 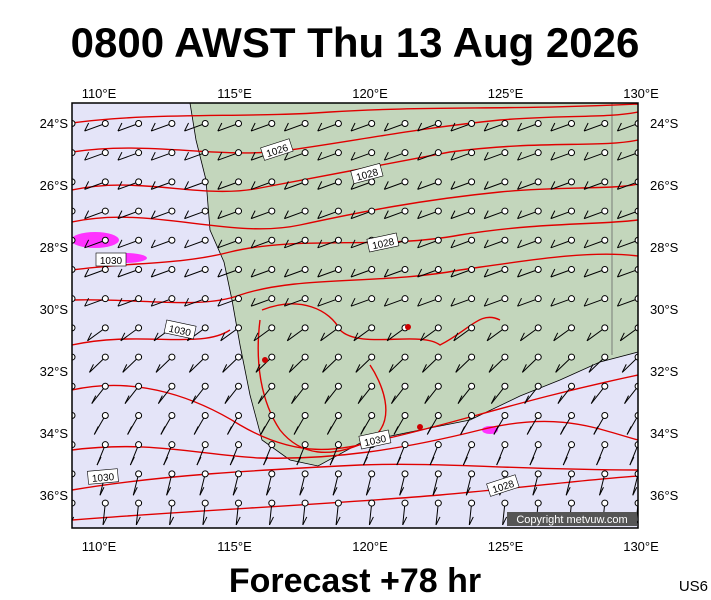 What do you see at coordinates (664, 185) in the screenshot?
I see `lat-label: 26°S` at bounding box center [664, 185].